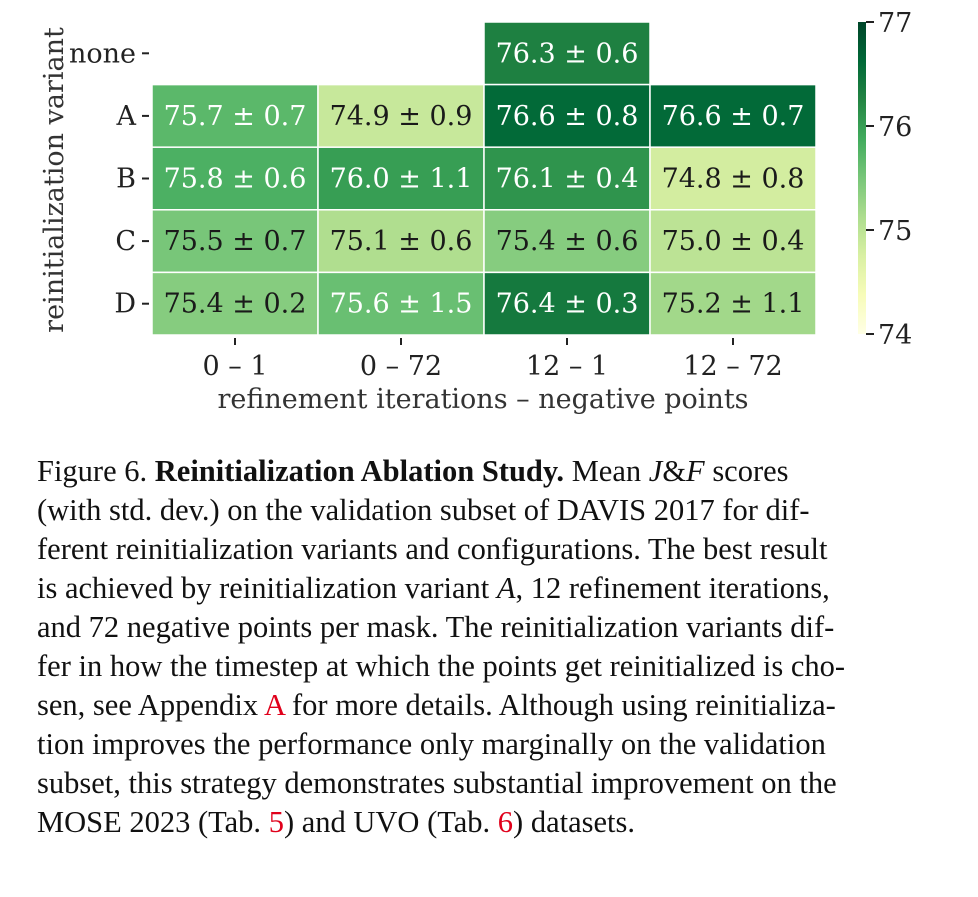  I want to click on column-tick-label: 0 – 72, so click(401, 366).